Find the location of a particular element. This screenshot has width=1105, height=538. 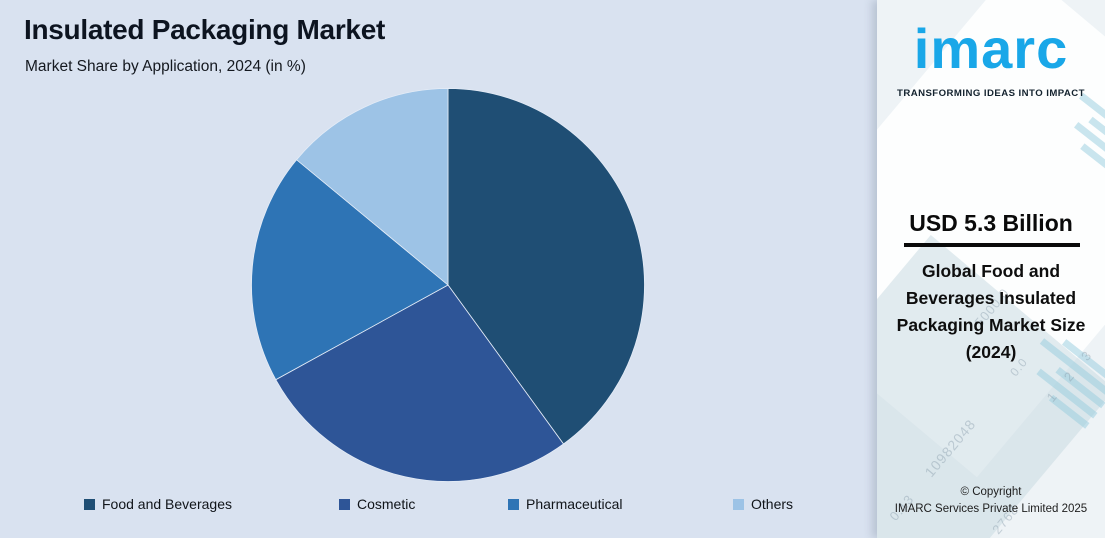

legend-item-cosmetic: Cosmetic is located at coordinates (377, 504).